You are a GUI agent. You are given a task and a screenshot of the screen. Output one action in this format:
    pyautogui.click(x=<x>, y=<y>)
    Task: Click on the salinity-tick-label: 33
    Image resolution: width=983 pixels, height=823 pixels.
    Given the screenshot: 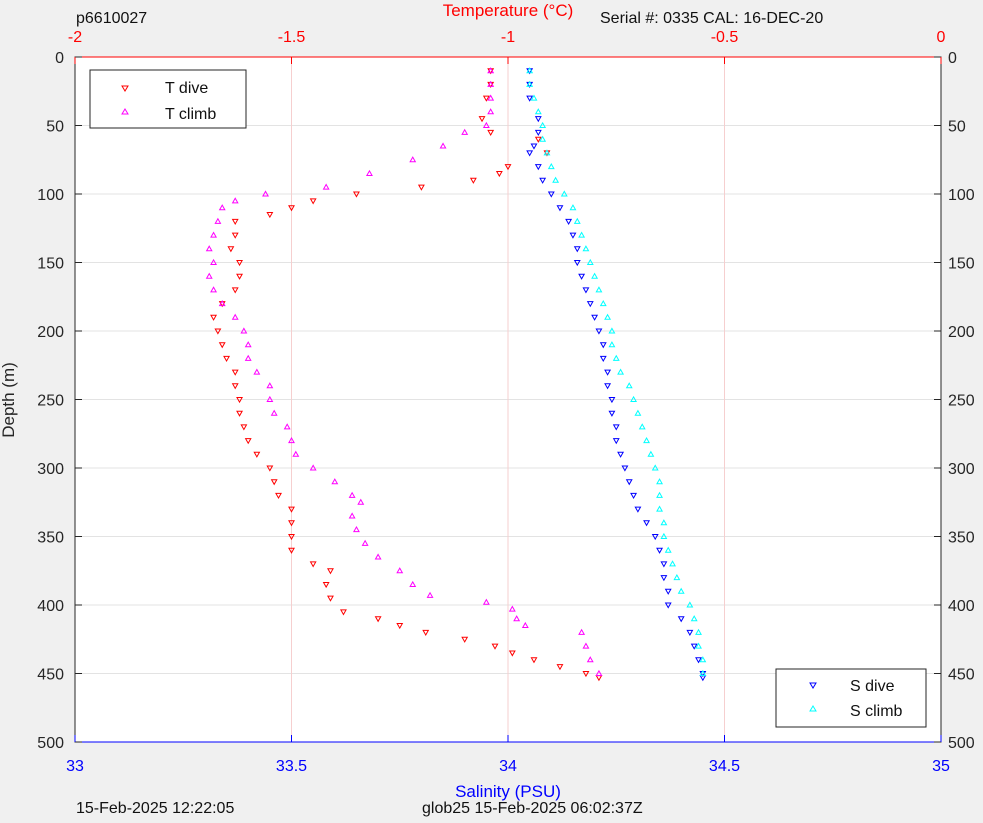 What is the action you would take?
    pyautogui.click(x=75, y=766)
    